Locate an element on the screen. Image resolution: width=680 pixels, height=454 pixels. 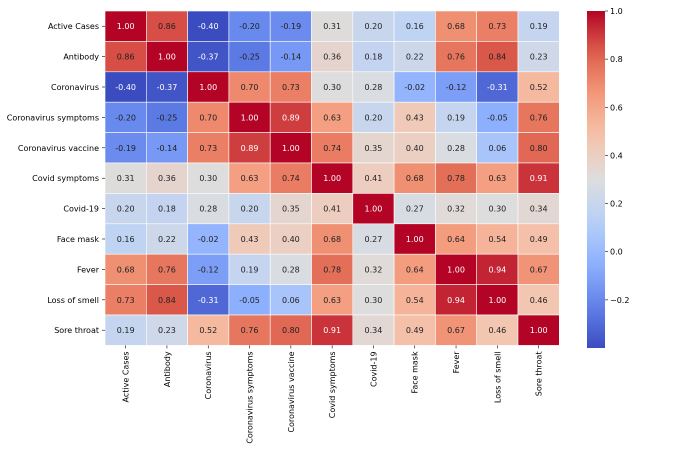
x-tick-label: Covid-19 is located at coordinates (373, 369).